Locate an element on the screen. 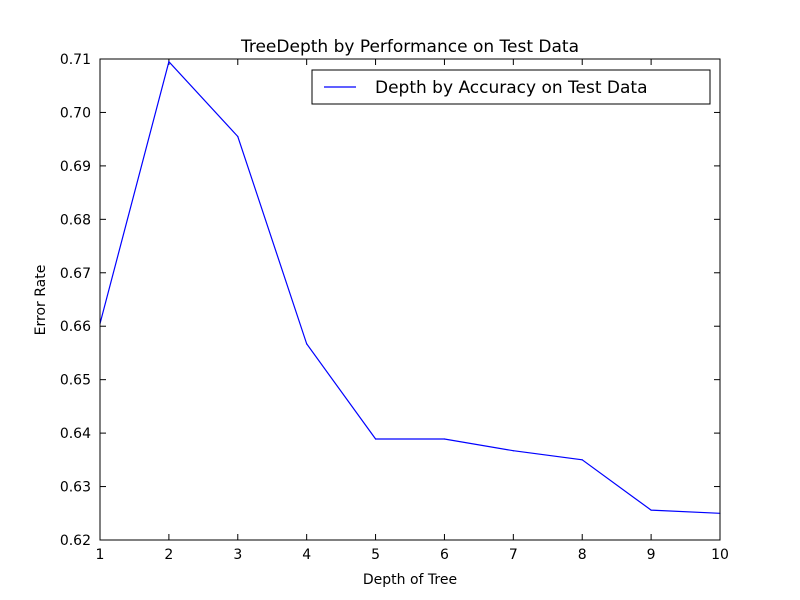 Image resolution: width=800 pixels, height=600 pixels. legend-box is located at coordinates (511, 87).